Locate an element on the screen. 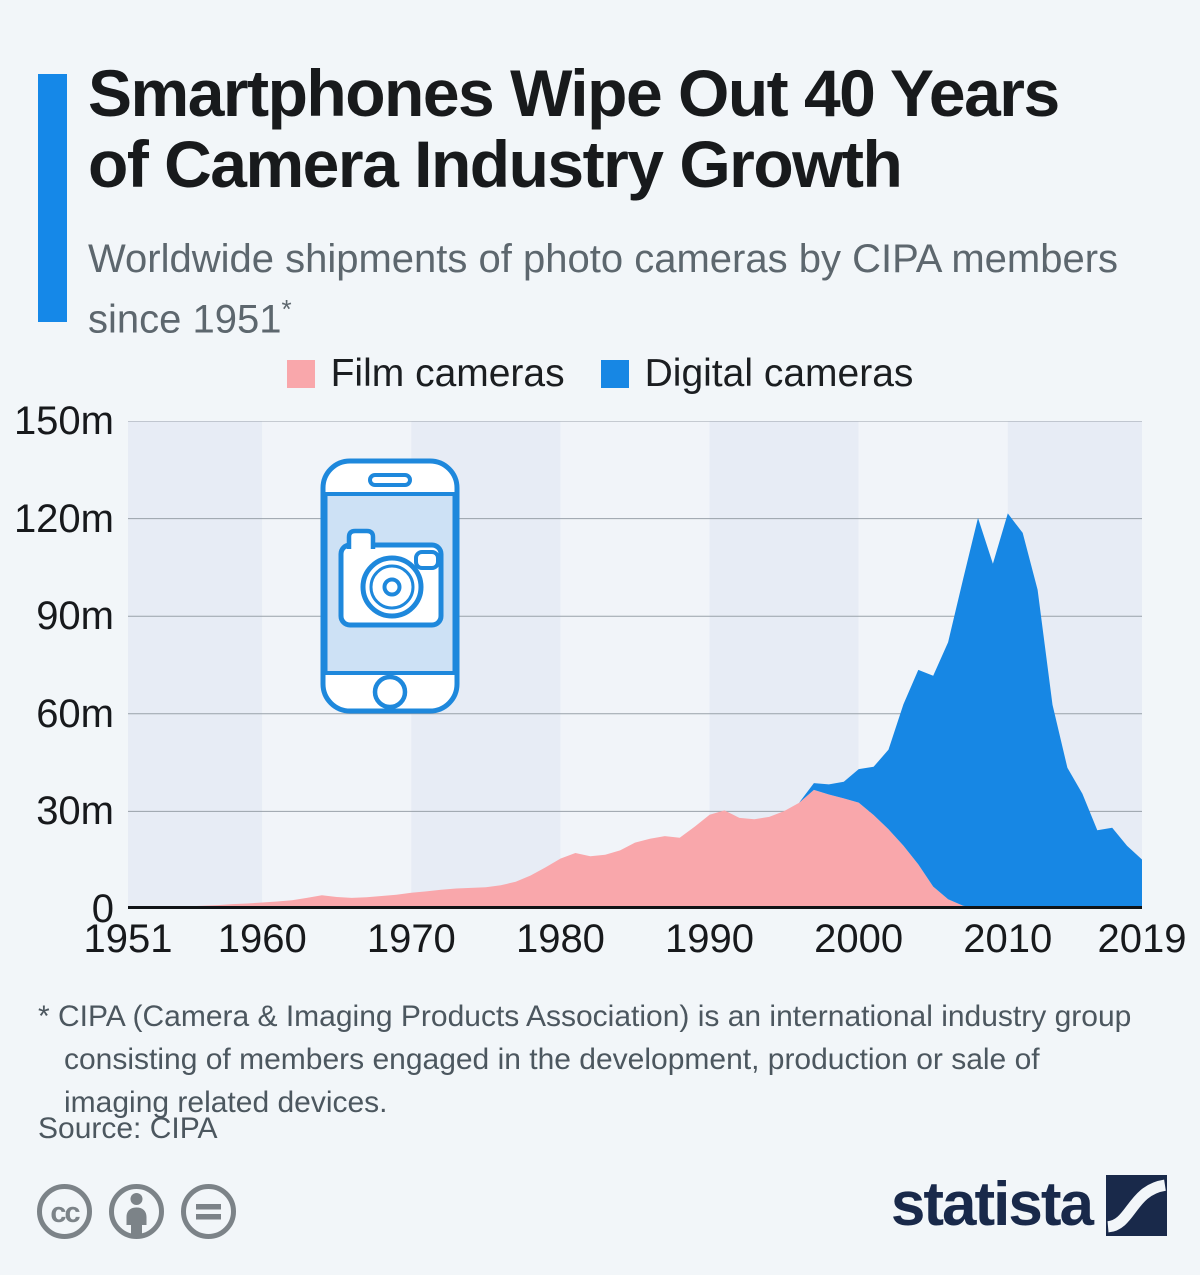 The width and height of the screenshot is (1200, 1275). statista-logo: statista is located at coordinates (1029, 1205).